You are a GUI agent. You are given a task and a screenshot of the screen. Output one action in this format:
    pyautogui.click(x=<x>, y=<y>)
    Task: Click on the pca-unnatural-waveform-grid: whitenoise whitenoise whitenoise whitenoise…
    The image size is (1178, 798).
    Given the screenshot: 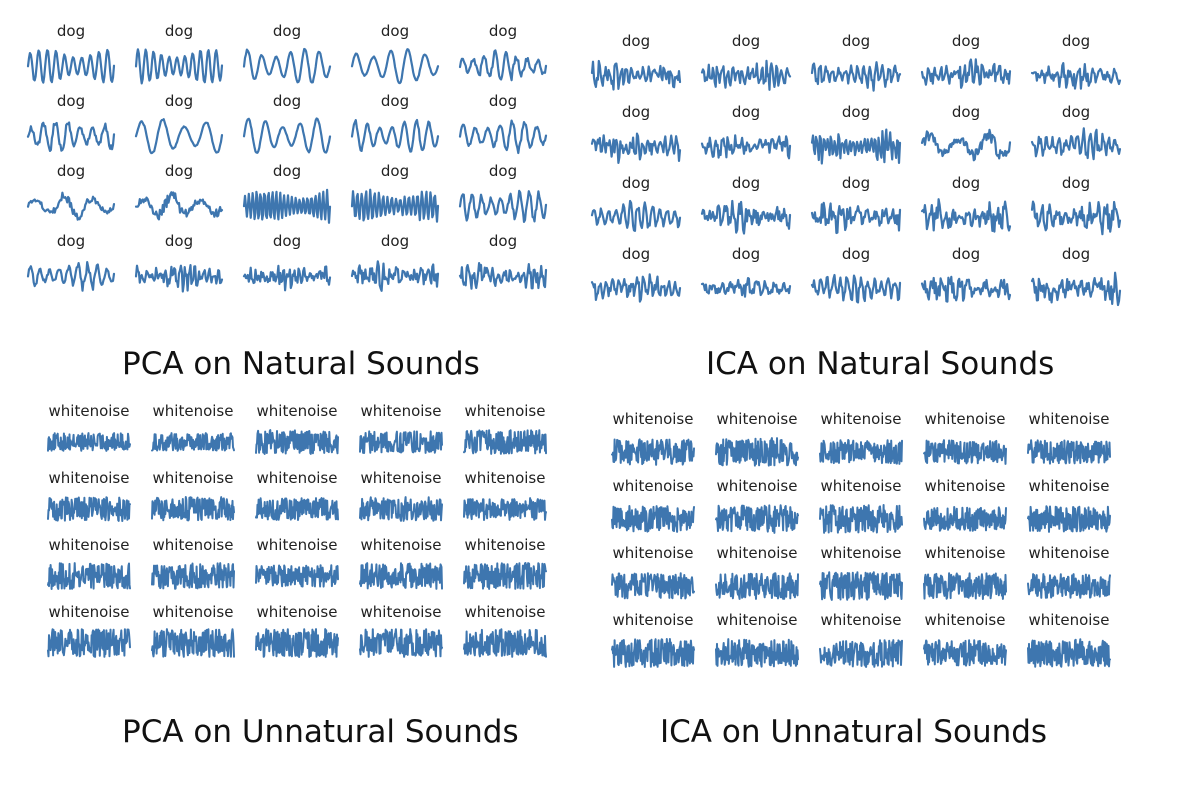 What is the action you would take?
    pyautogui.click(x=297, y=530)
    